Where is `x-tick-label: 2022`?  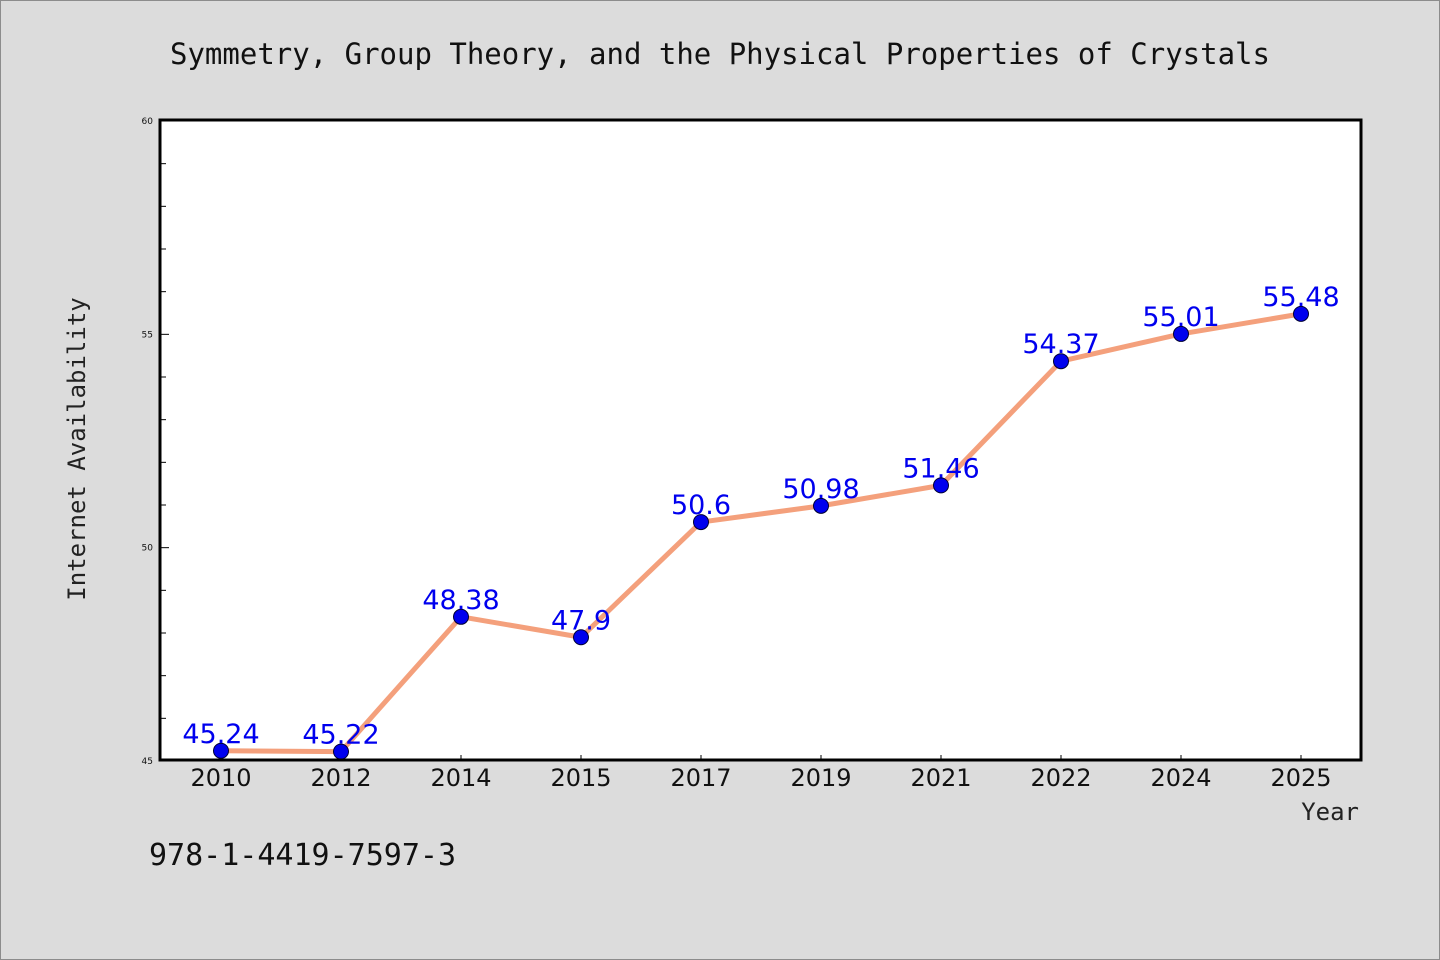 x-tick-label: 2022 is located at coordinates (1060, 778).